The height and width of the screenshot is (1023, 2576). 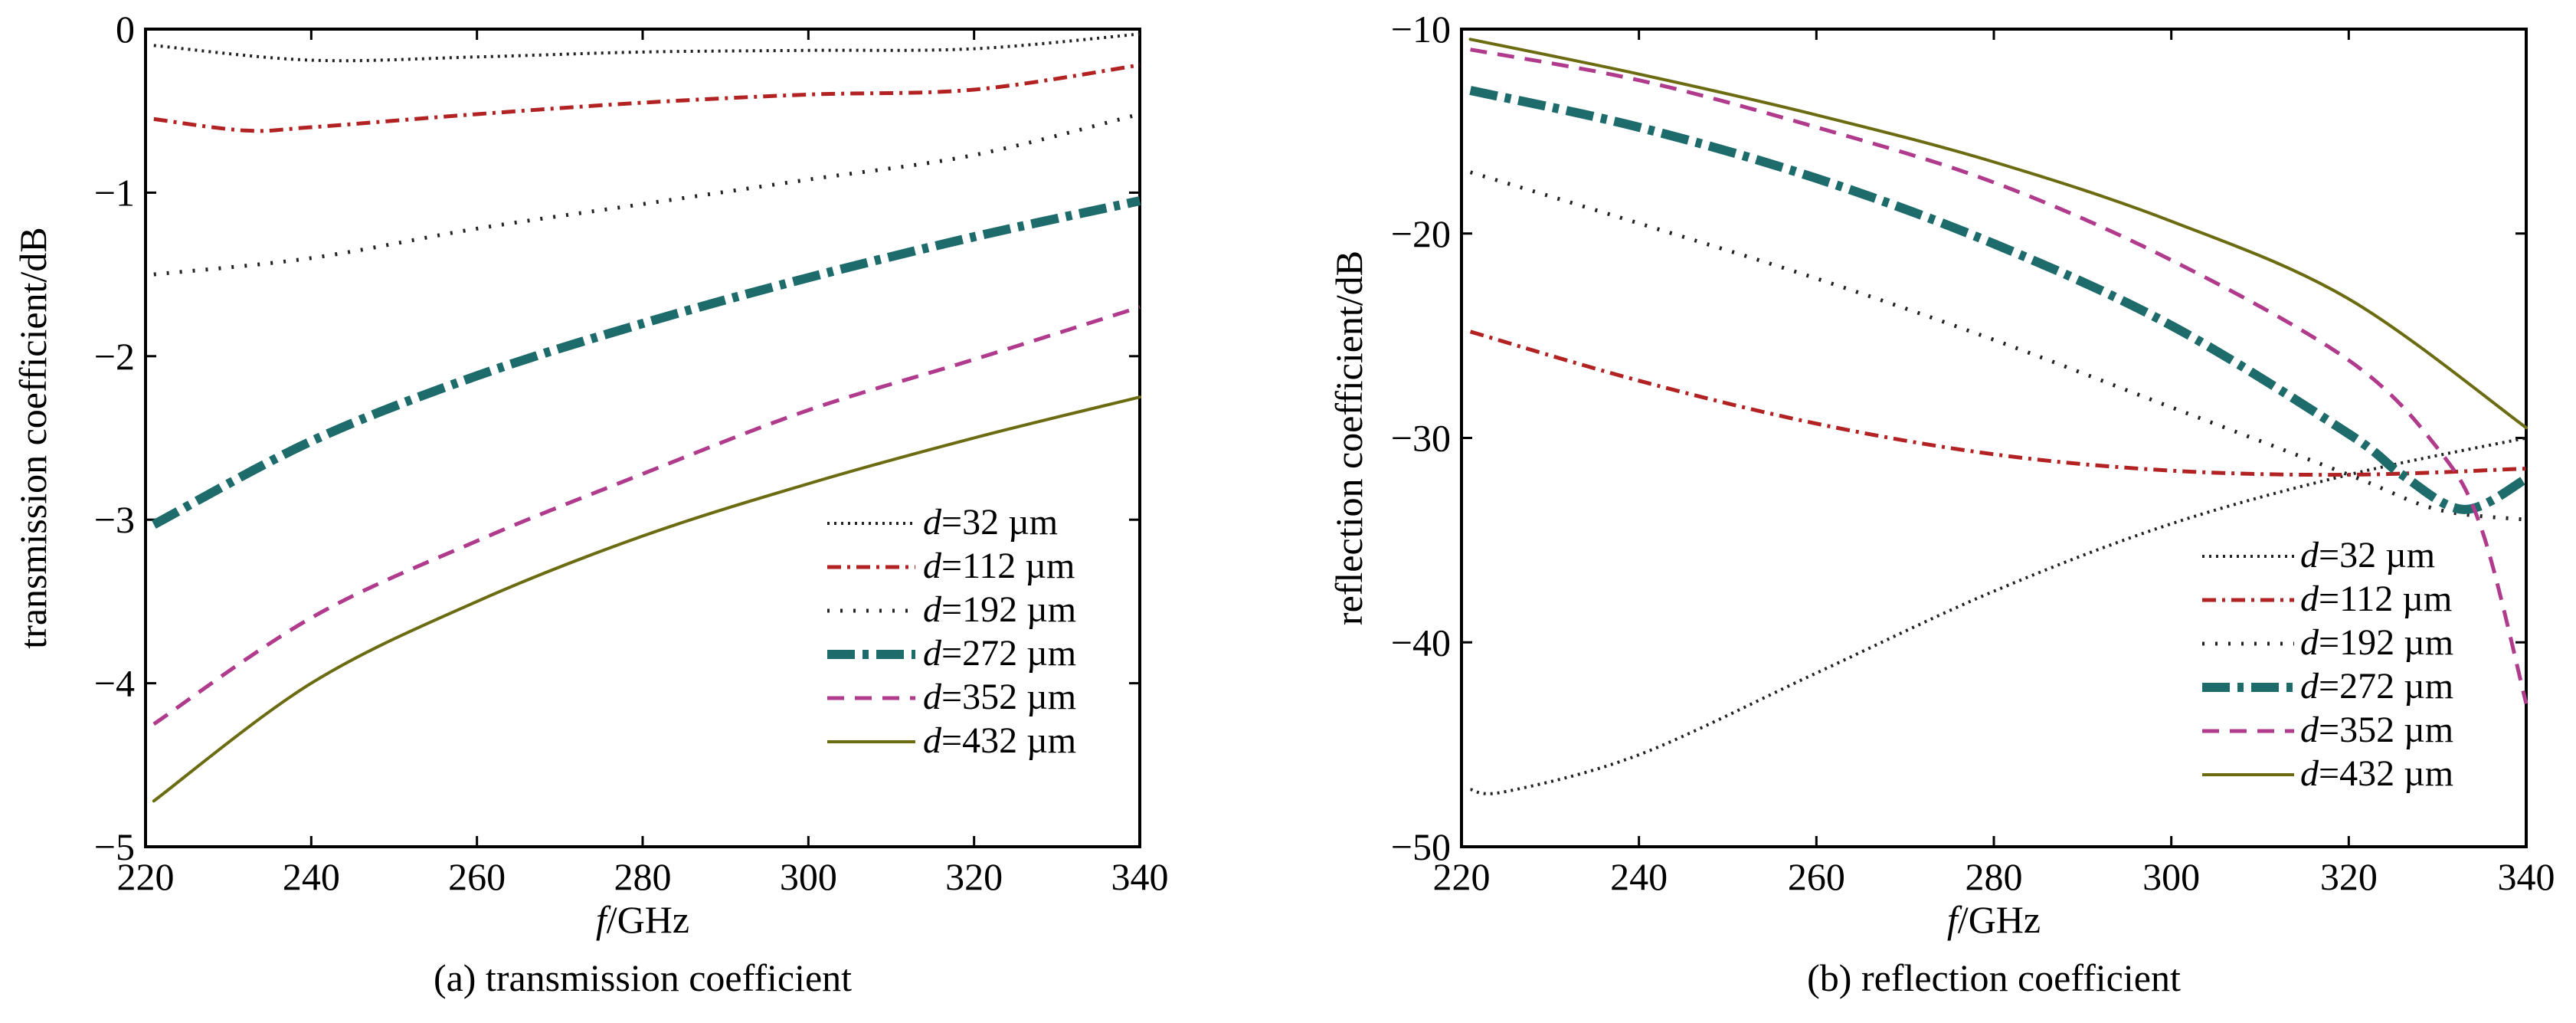 I want to click on y-tick-label: −30, so click(x=1421, y=438).